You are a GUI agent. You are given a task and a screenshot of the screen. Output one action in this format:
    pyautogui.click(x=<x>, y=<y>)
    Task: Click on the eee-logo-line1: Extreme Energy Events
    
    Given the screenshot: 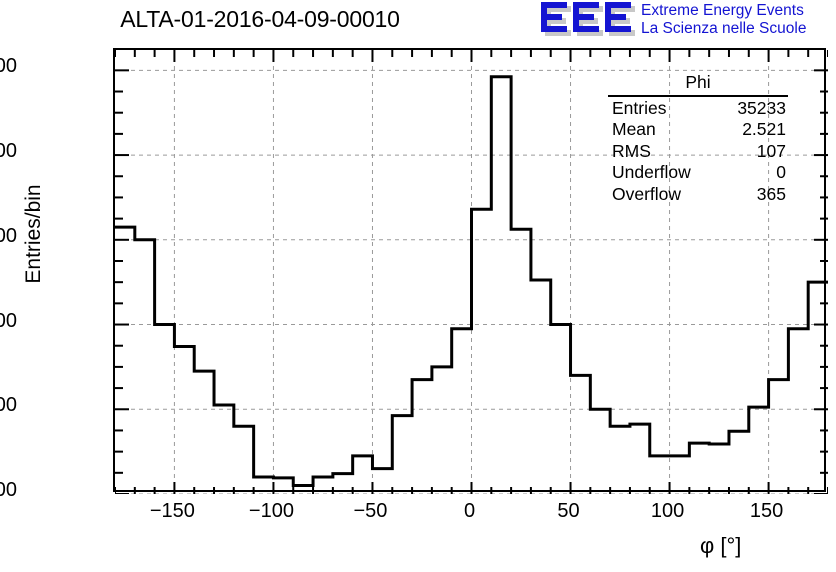 What is the action you would take?
    pyautogui.click(x=722, y=10)
    